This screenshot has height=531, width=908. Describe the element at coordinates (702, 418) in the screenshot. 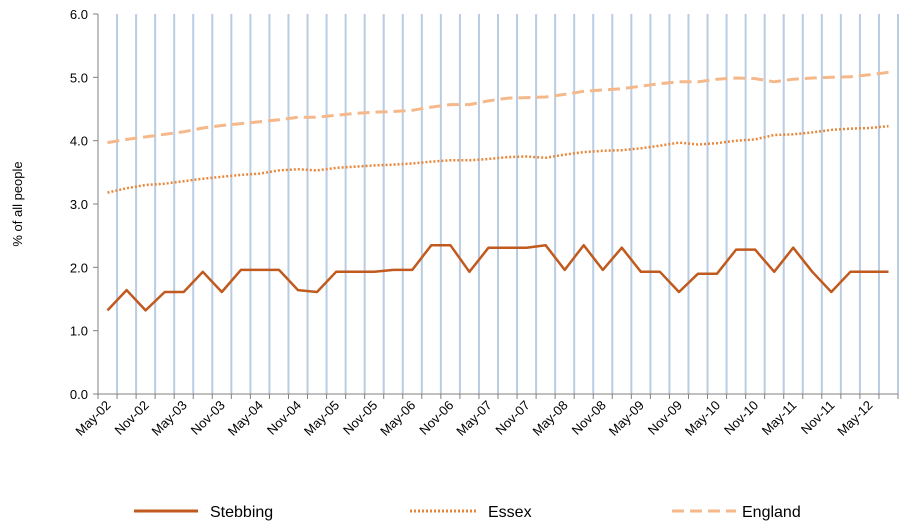

I see `x-tick-label: May-10` at that location.